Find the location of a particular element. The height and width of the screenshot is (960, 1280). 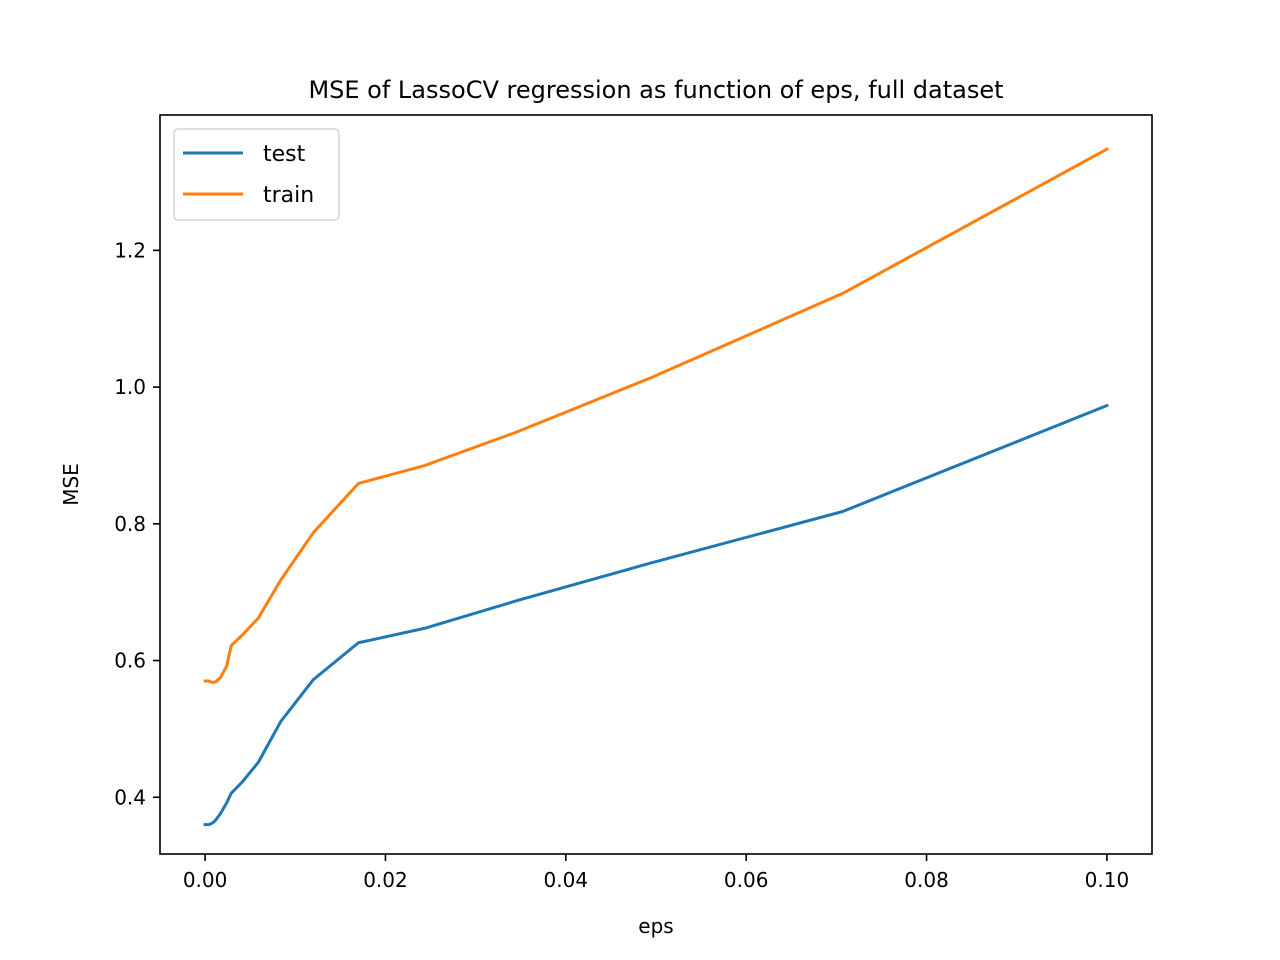

x-tick-label: 0.06 is located at coordinates (746, 880).